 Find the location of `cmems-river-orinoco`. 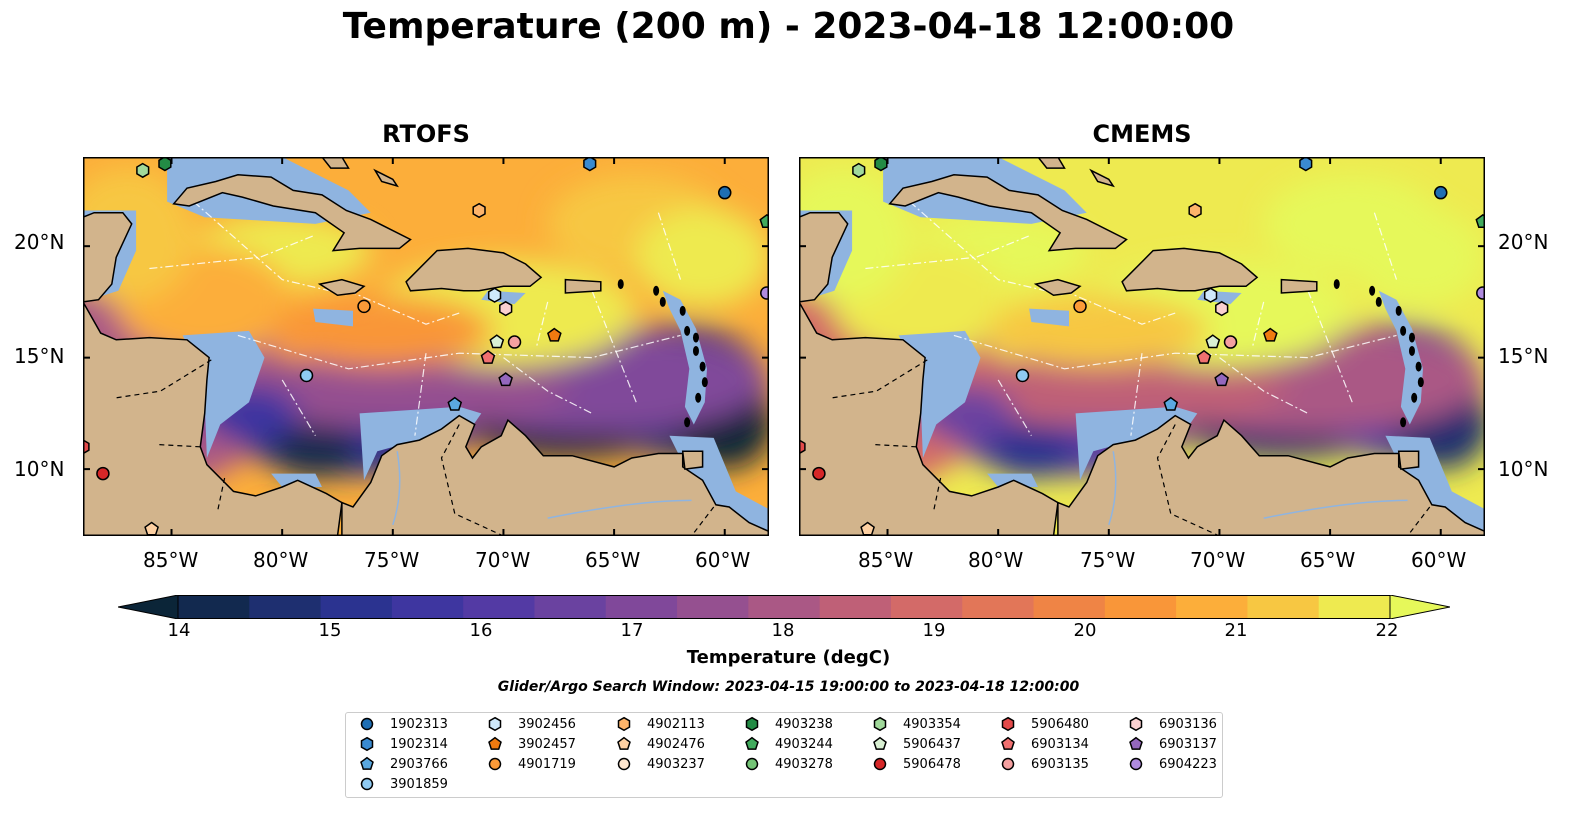

cmems-river-orinoco is located at coordinates (1335, 509).